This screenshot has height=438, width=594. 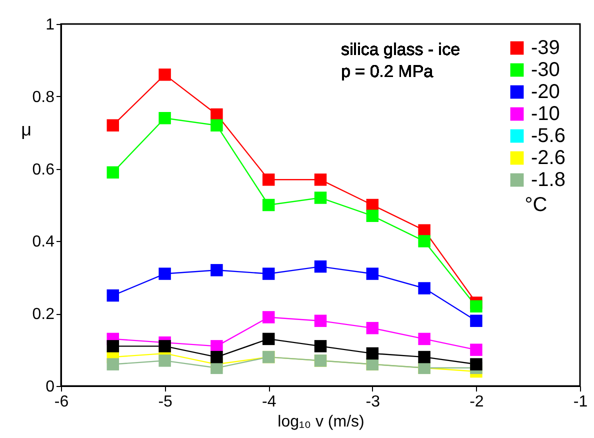 What do you see at coordinates (43, 169) in the screenshot?
I see `y-tick-label: 0.6` at bounding box center [43, 169].